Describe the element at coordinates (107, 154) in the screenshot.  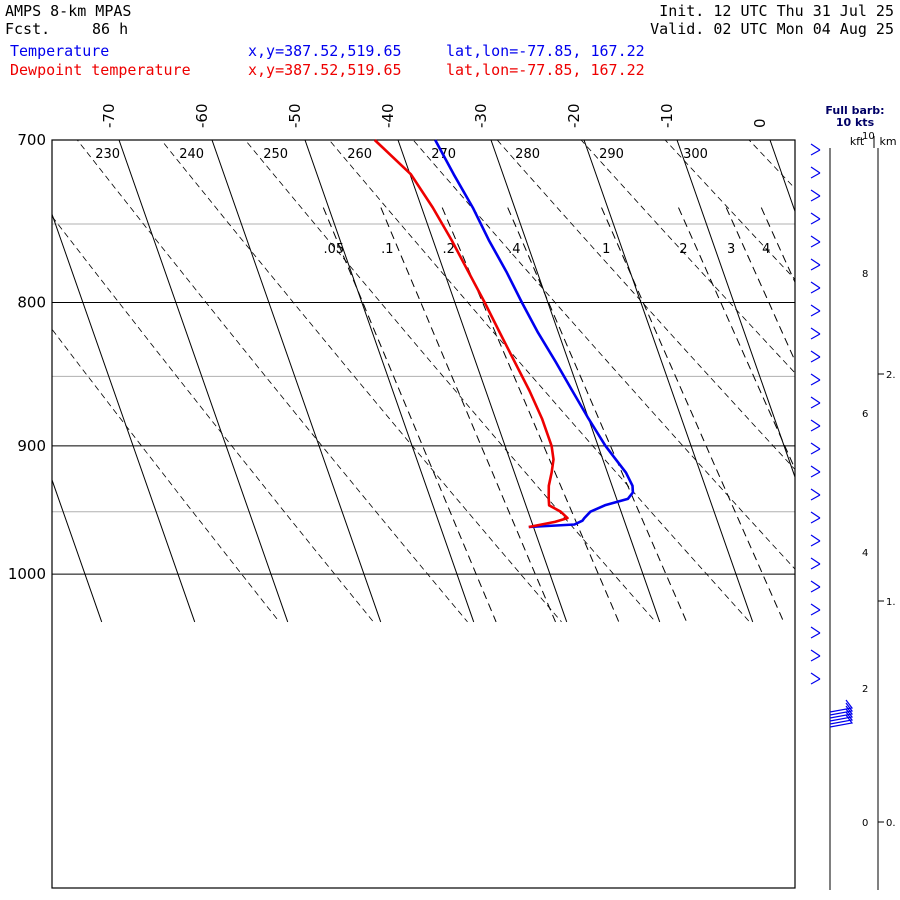
I see `isentrope-label: 230` at that location.